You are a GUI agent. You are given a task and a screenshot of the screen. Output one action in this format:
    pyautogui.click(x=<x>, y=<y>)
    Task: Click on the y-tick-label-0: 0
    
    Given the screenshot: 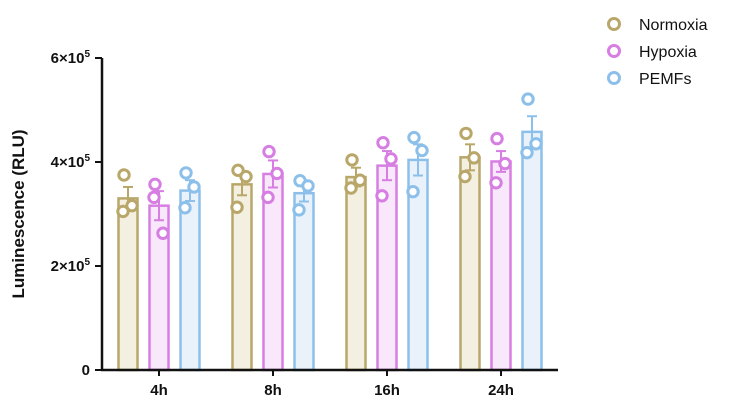 What is the action you would take?
    pyautogui.click(x=86, y=370)
    